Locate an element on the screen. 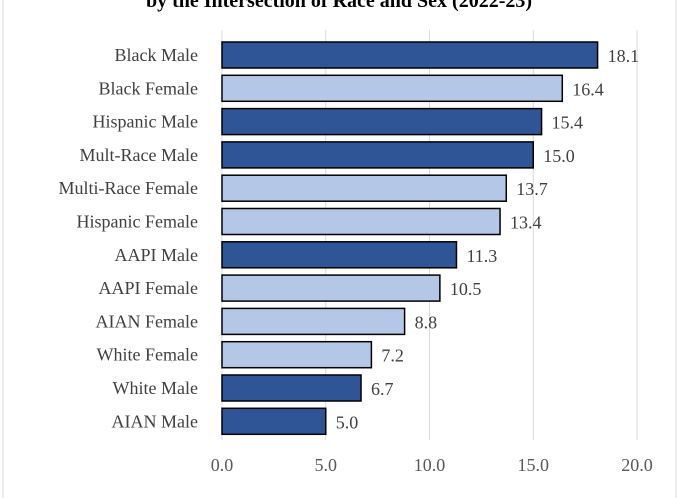  data-label: 13.4 is located at coordinates (526, 223).